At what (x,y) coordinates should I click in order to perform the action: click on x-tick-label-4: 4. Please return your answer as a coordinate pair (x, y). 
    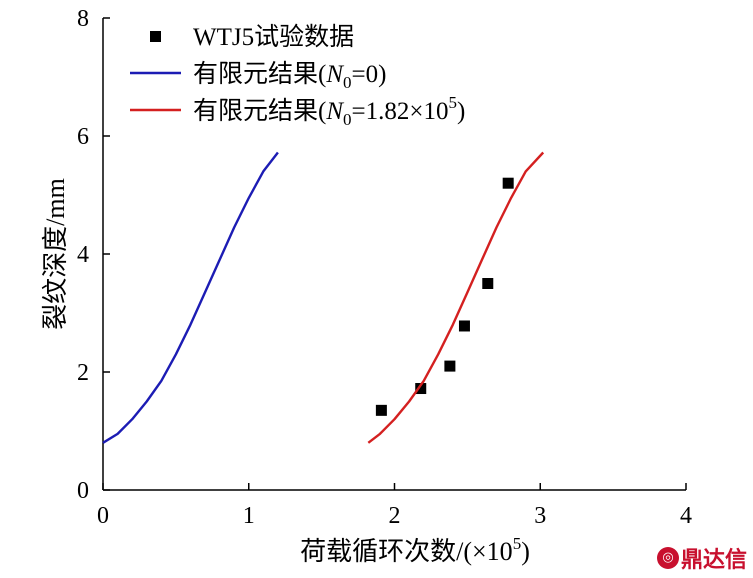
    Looking at the image, I should click on (686, 516).